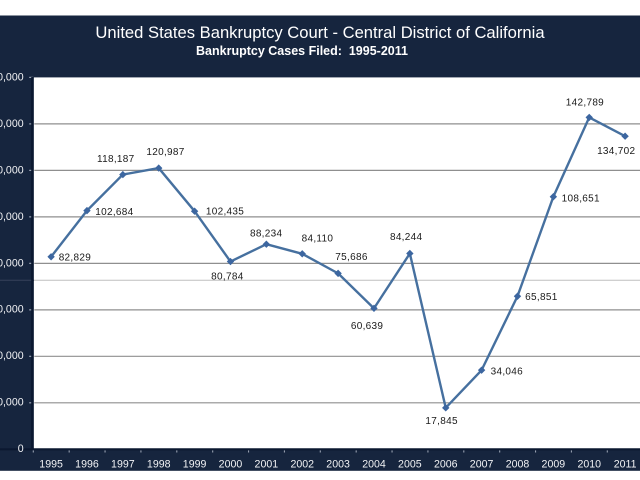 This screenshot has width=640, height=480. I want to click on svg-text: 0, so click(21, 449).